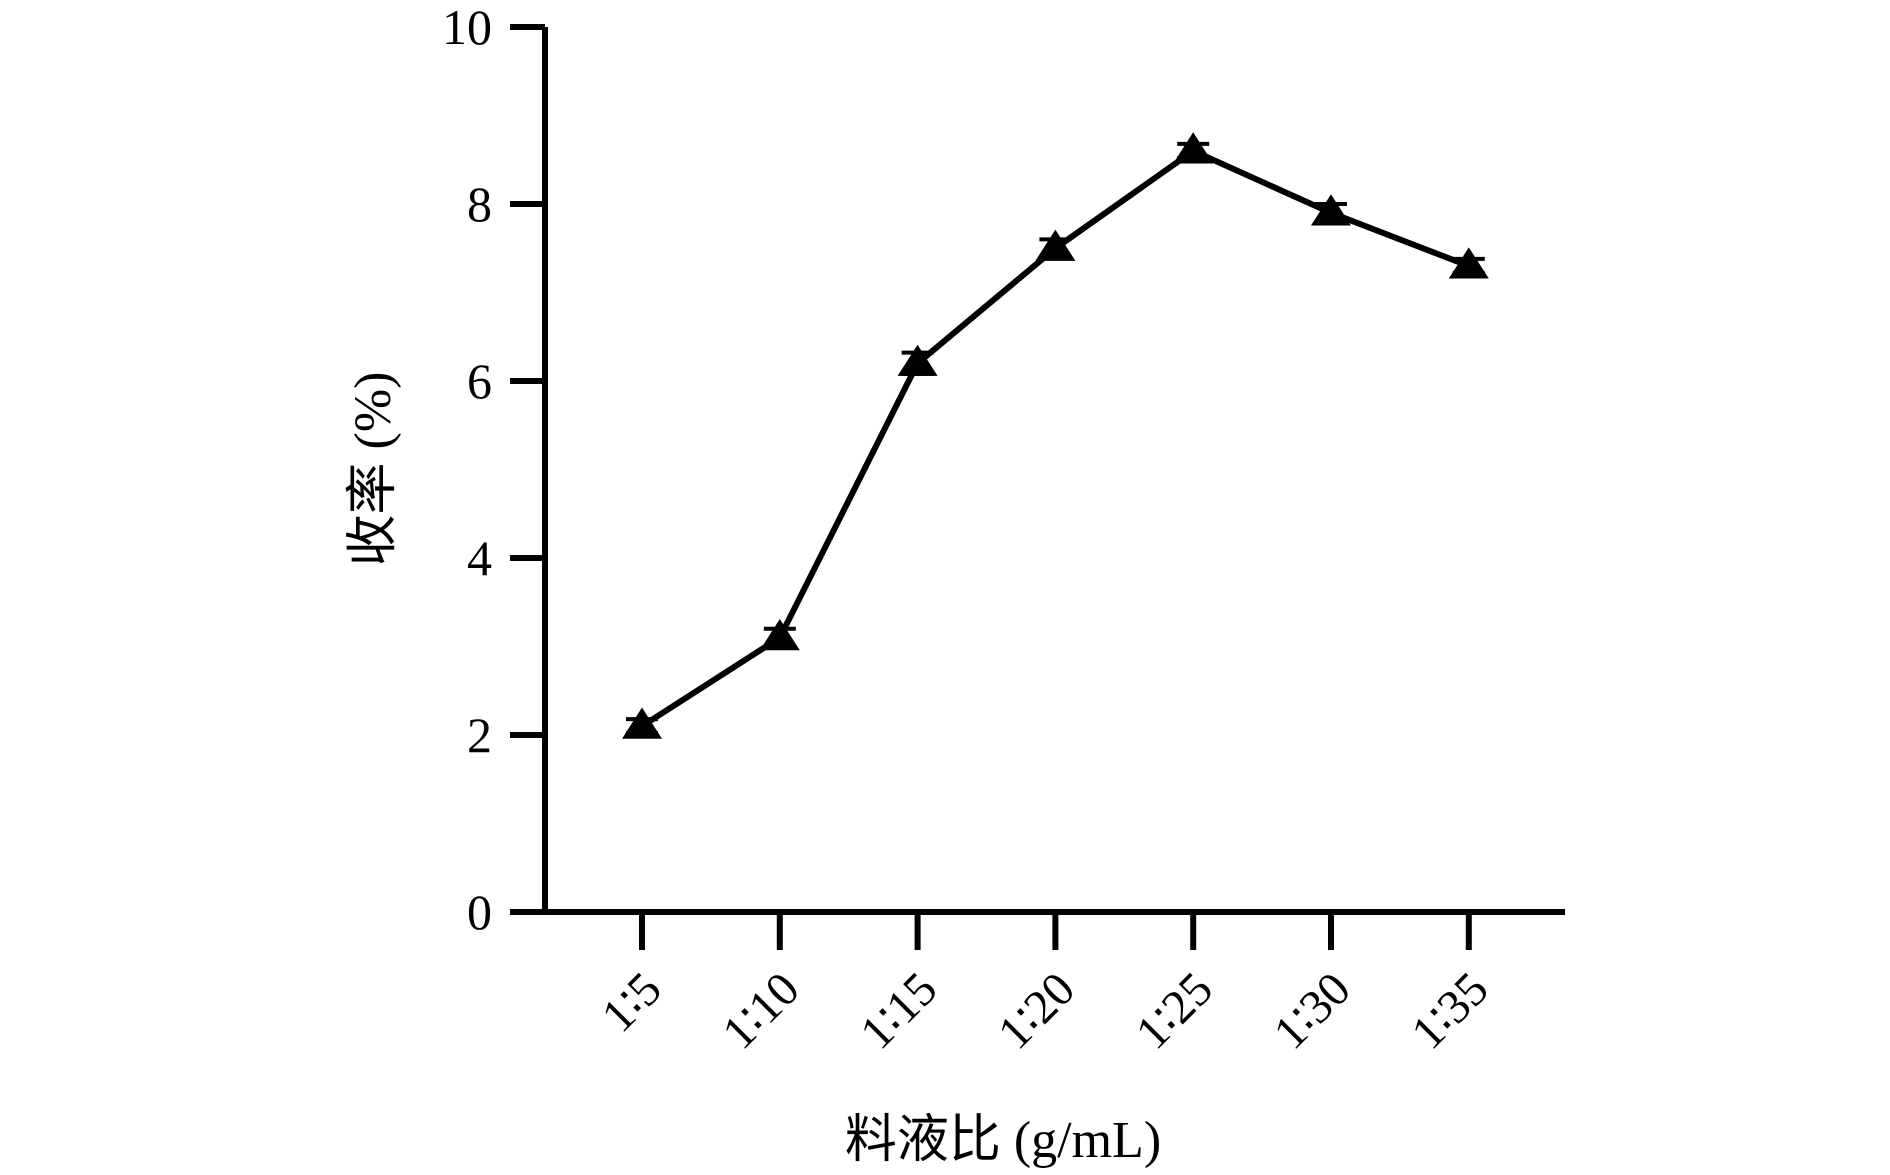 The height and width of the screenshot is (1175, 1890). Describe the element at coordinates (467, 27) in the screenshot. I see `y-tick-label: 10` at that location.